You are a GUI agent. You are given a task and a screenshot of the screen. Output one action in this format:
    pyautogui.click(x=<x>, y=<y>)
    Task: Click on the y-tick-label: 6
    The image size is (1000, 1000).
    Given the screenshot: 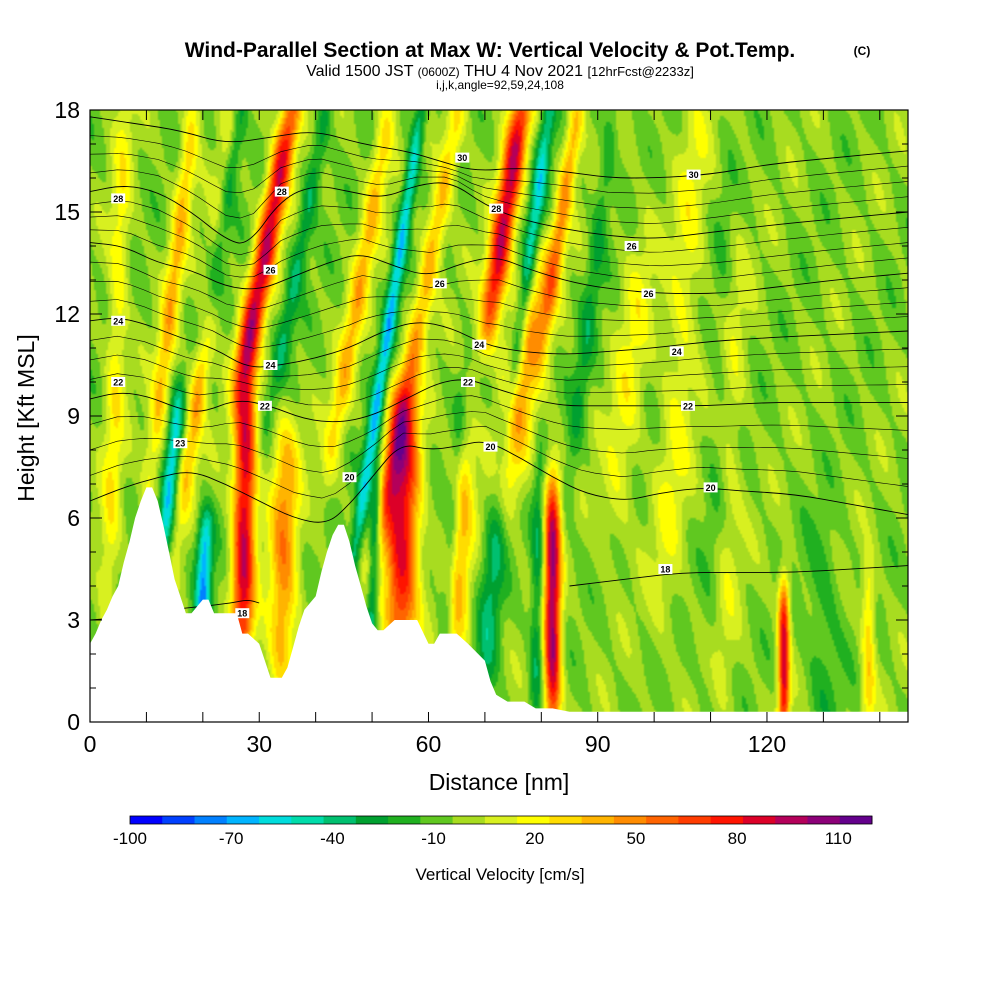 What is the action you would take?
    pyautogui.click(x=73, y=518)
    